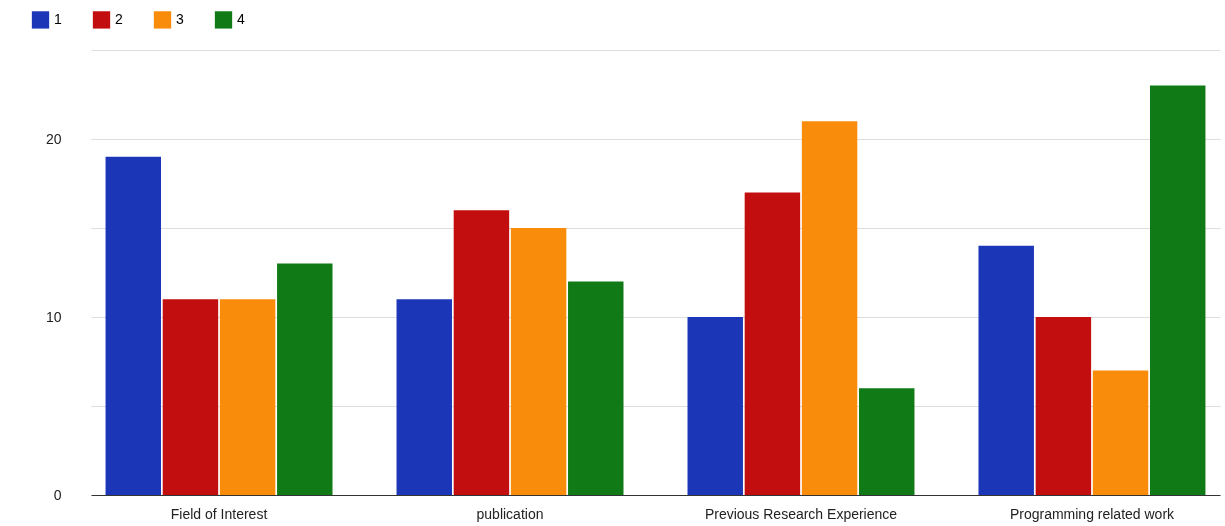 This screenshot has width=1225, height=526. What do you see at coordinates (180, 18) in the screenshot?
I see `legend-label: 3` at bounding box center [180, 18].